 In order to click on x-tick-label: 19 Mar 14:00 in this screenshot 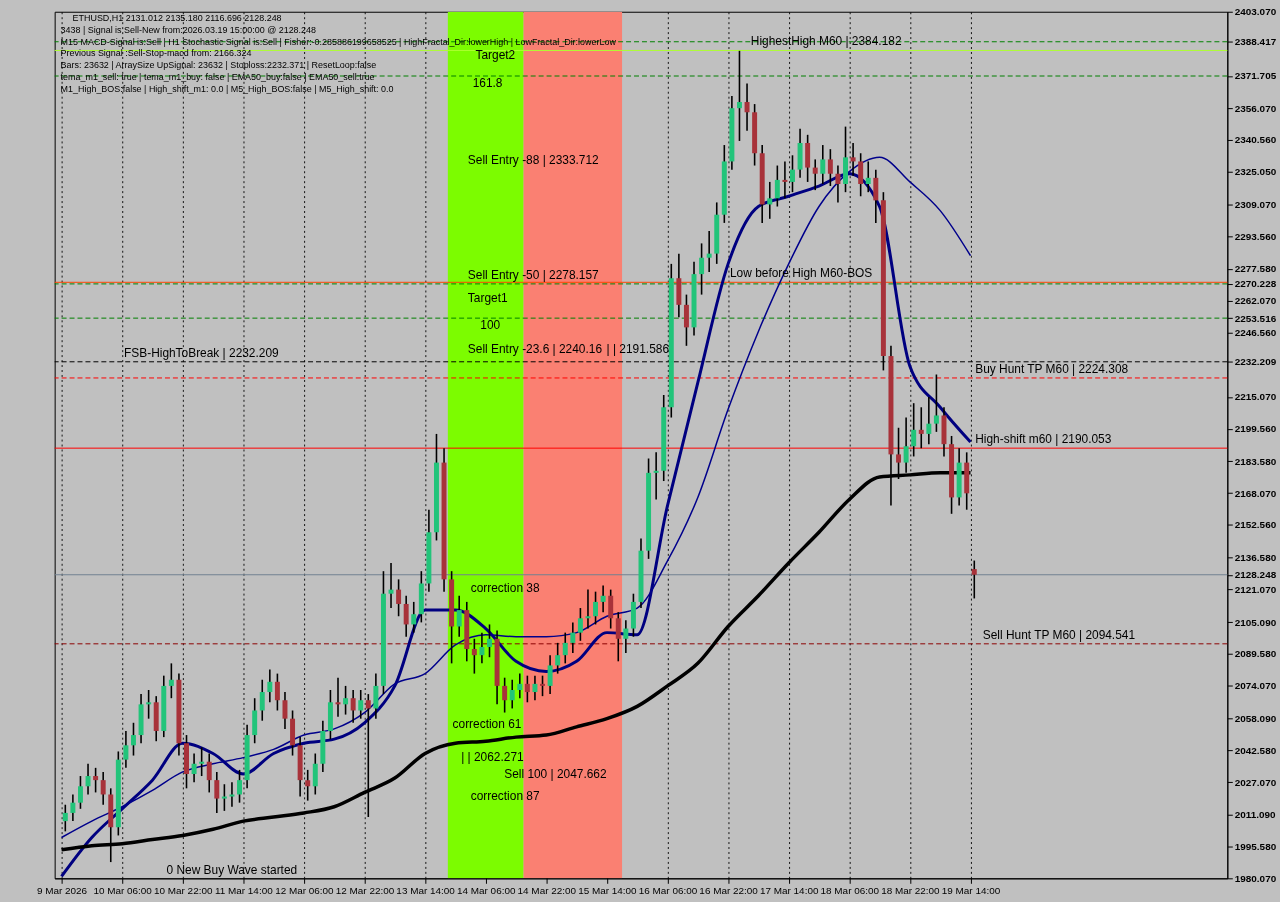, I will do `click(971, 890)`.